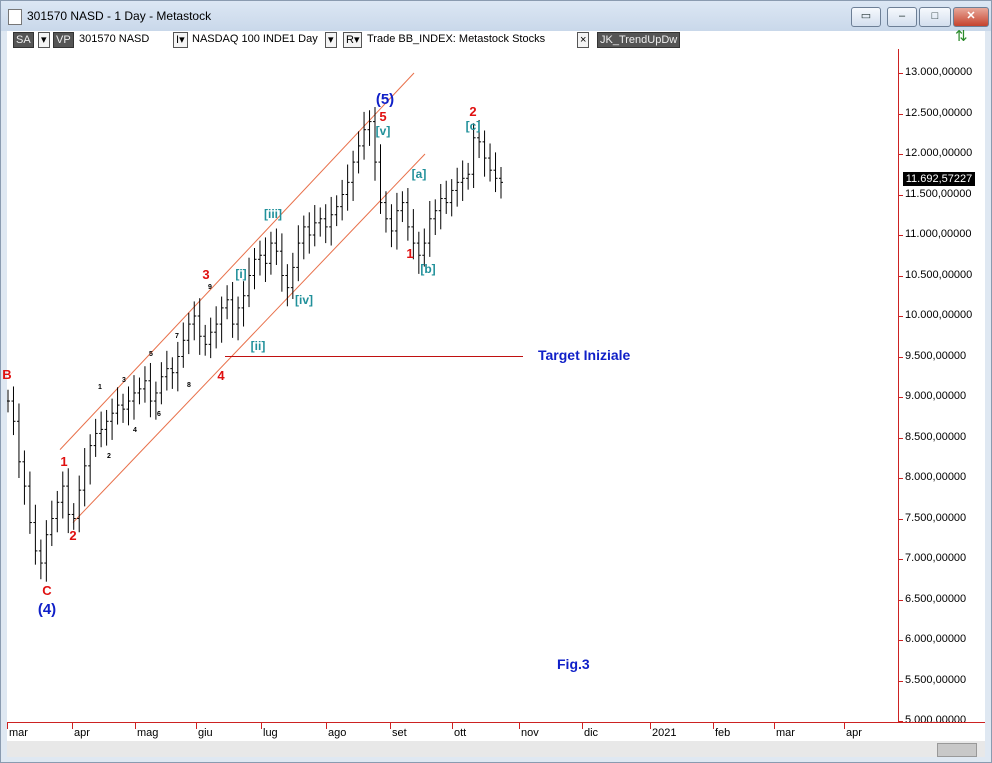 The height and width of the screenshot is (763, 992). I want to click on sa-button: SA, so click(23, 40).